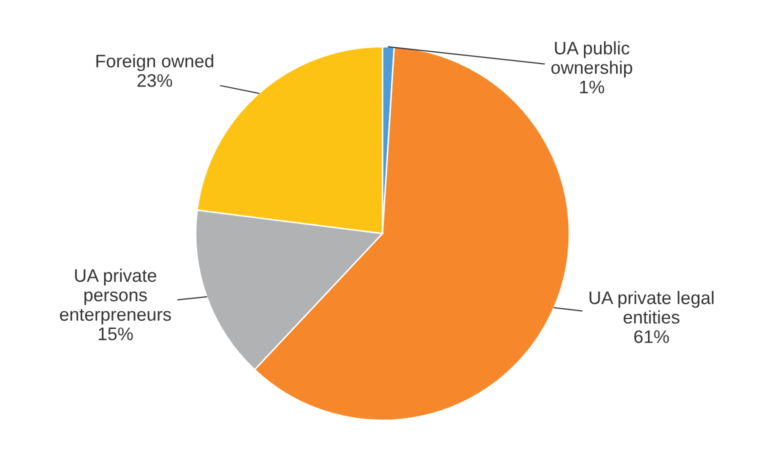 Image resolution: width=765 pixels, height=467 pixels. What do you see at coordinates (591, 59) in the screenshot?
I see `slice-label: UA public ownership` at bounding box center [591, 59].